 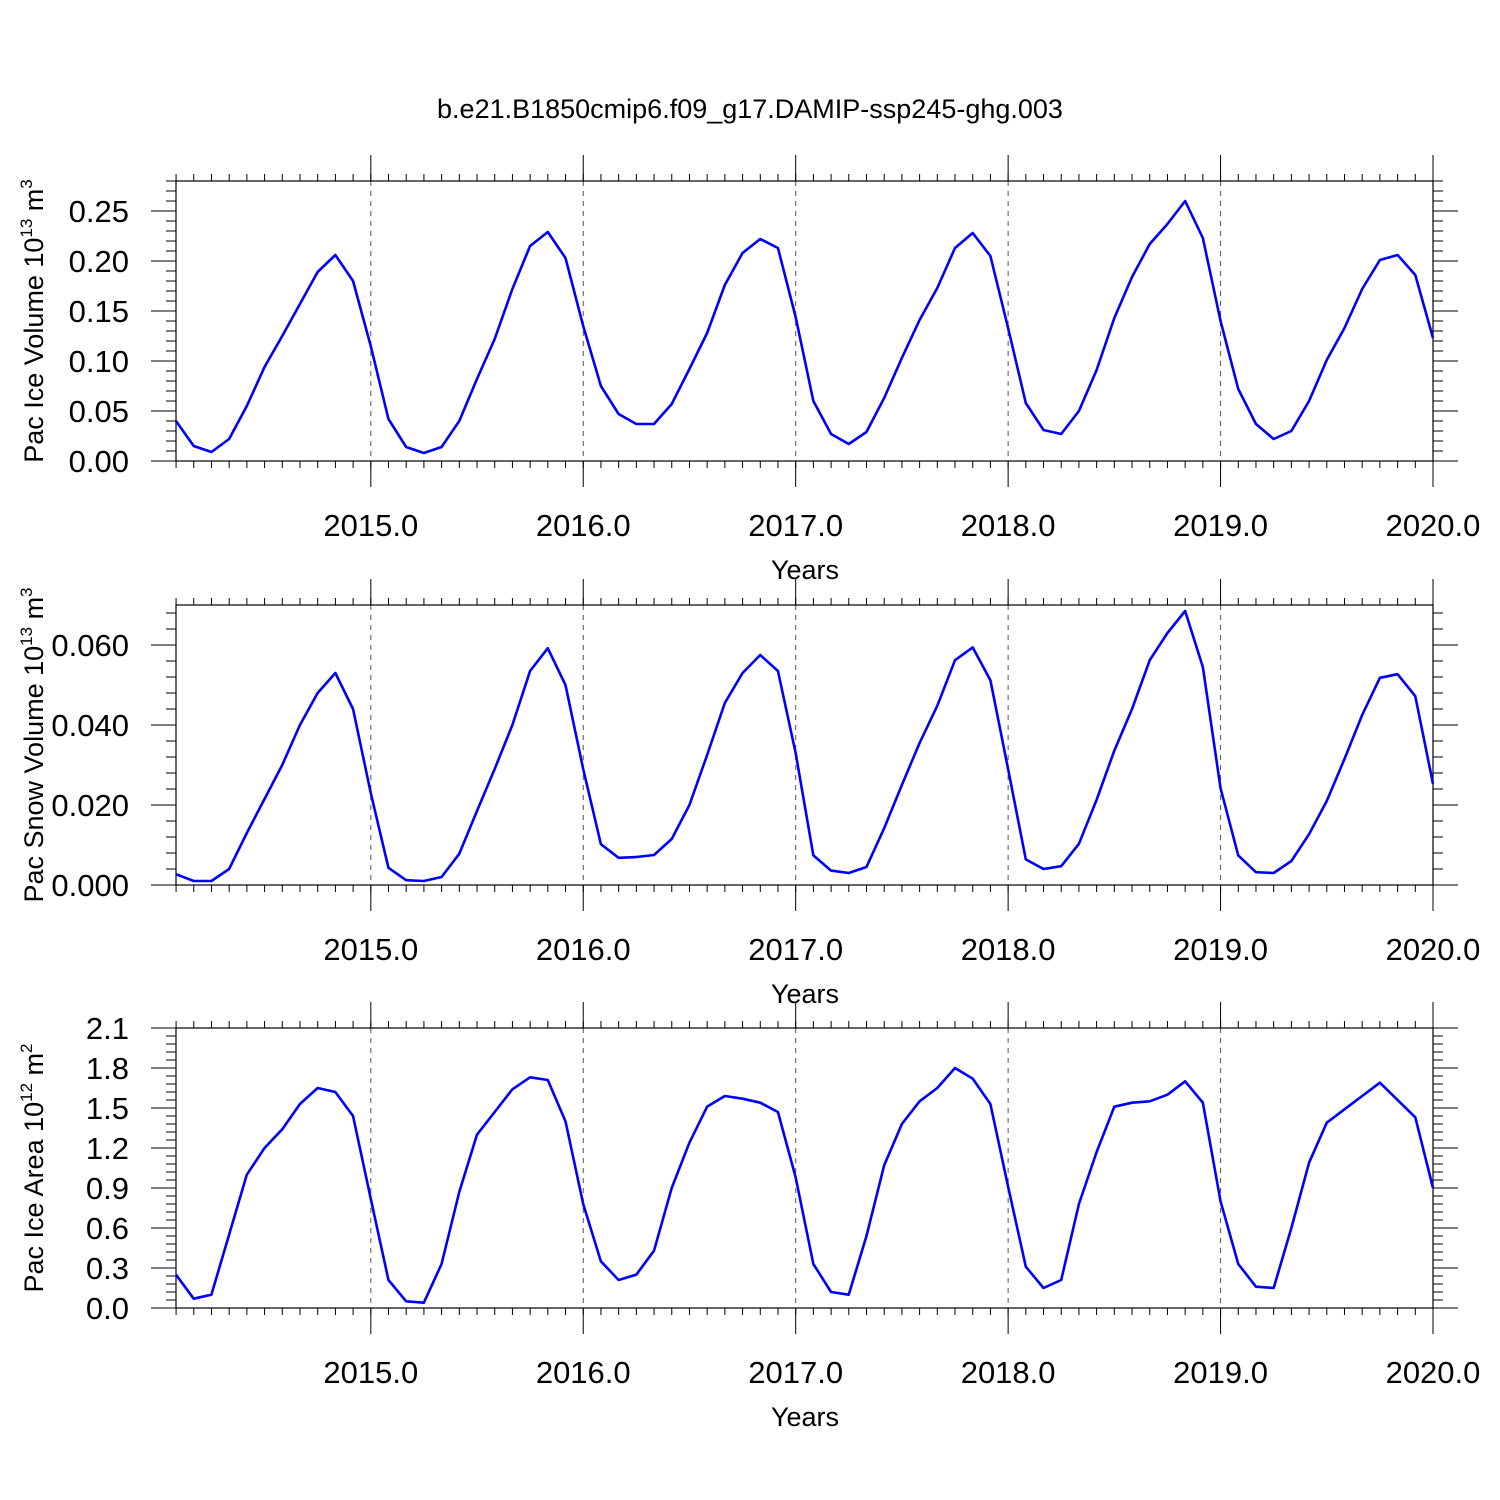 What do you see at coordinates (26, 1047) in the screenshot?
I see `y-axis-label-unit-exponent: 2` at bounding box center [26, 1047].